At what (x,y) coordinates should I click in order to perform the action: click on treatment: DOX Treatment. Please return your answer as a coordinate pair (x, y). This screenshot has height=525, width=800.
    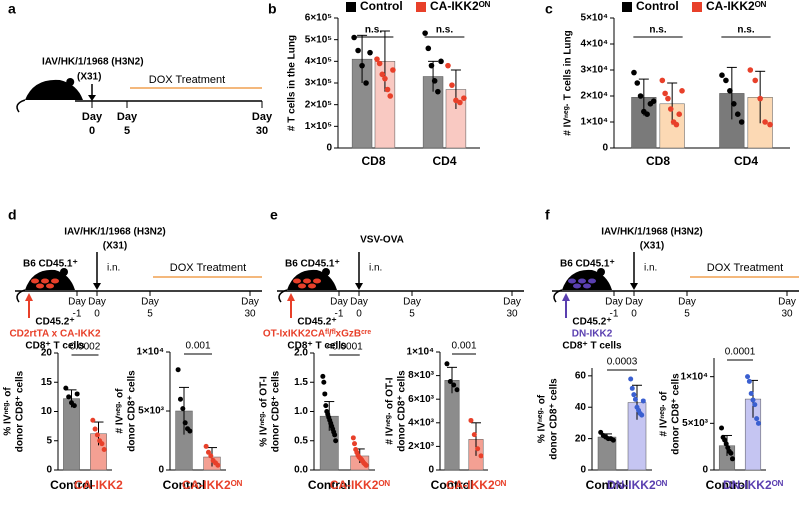
    Looking at the image, I should click on (745, 268).